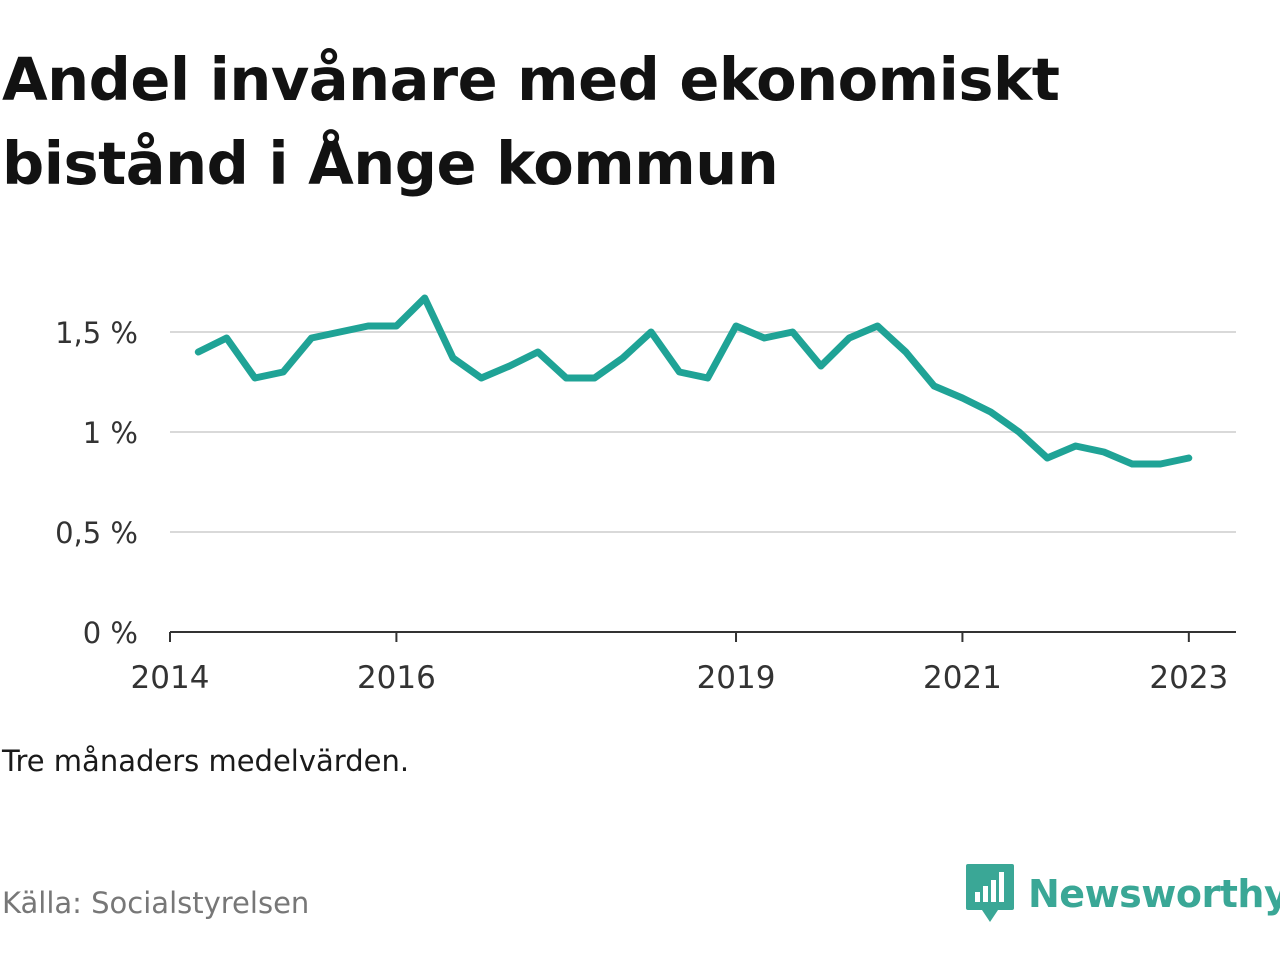 This screenshot has height=960, width=1280. Describe the element at coordinates (96, 483) in the screenshot. I see `y-axis-tick-labels: 0 % 0,5 % 1 % 1,5 %` at that location.